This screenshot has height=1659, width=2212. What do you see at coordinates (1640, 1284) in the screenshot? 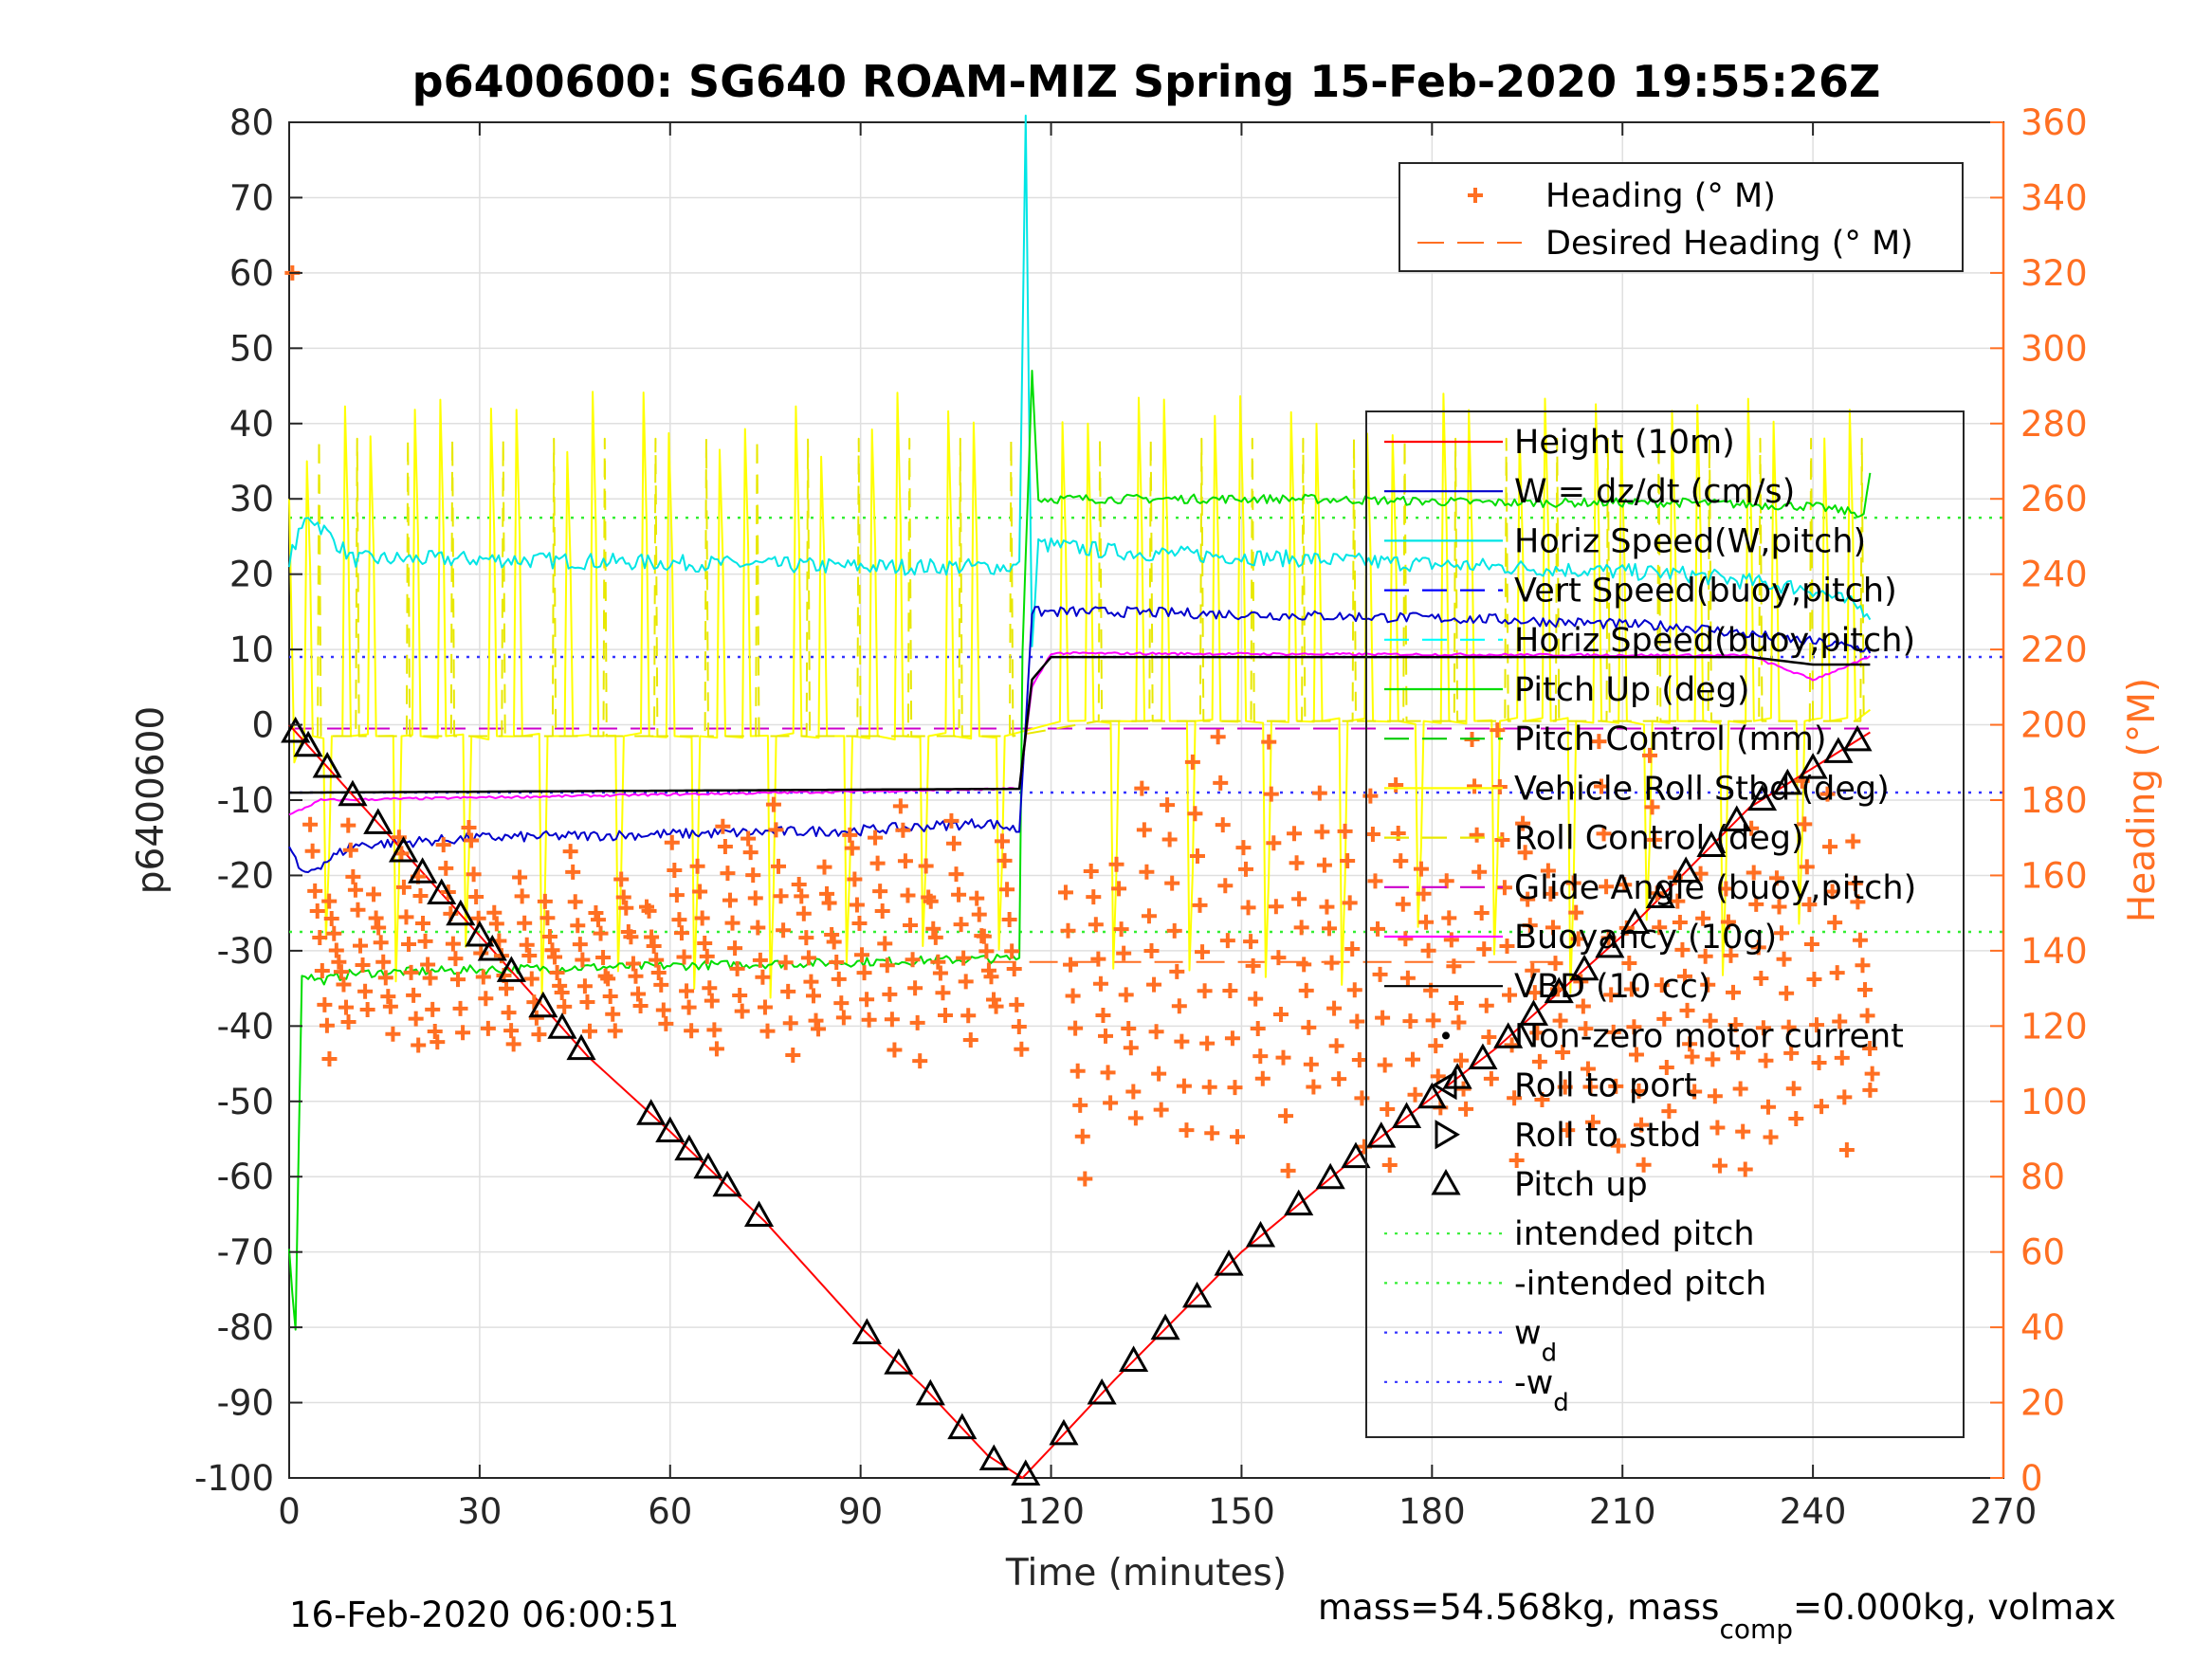
I see `legend-main-label: -intended pitch` at bounding box center [1640, 1284].